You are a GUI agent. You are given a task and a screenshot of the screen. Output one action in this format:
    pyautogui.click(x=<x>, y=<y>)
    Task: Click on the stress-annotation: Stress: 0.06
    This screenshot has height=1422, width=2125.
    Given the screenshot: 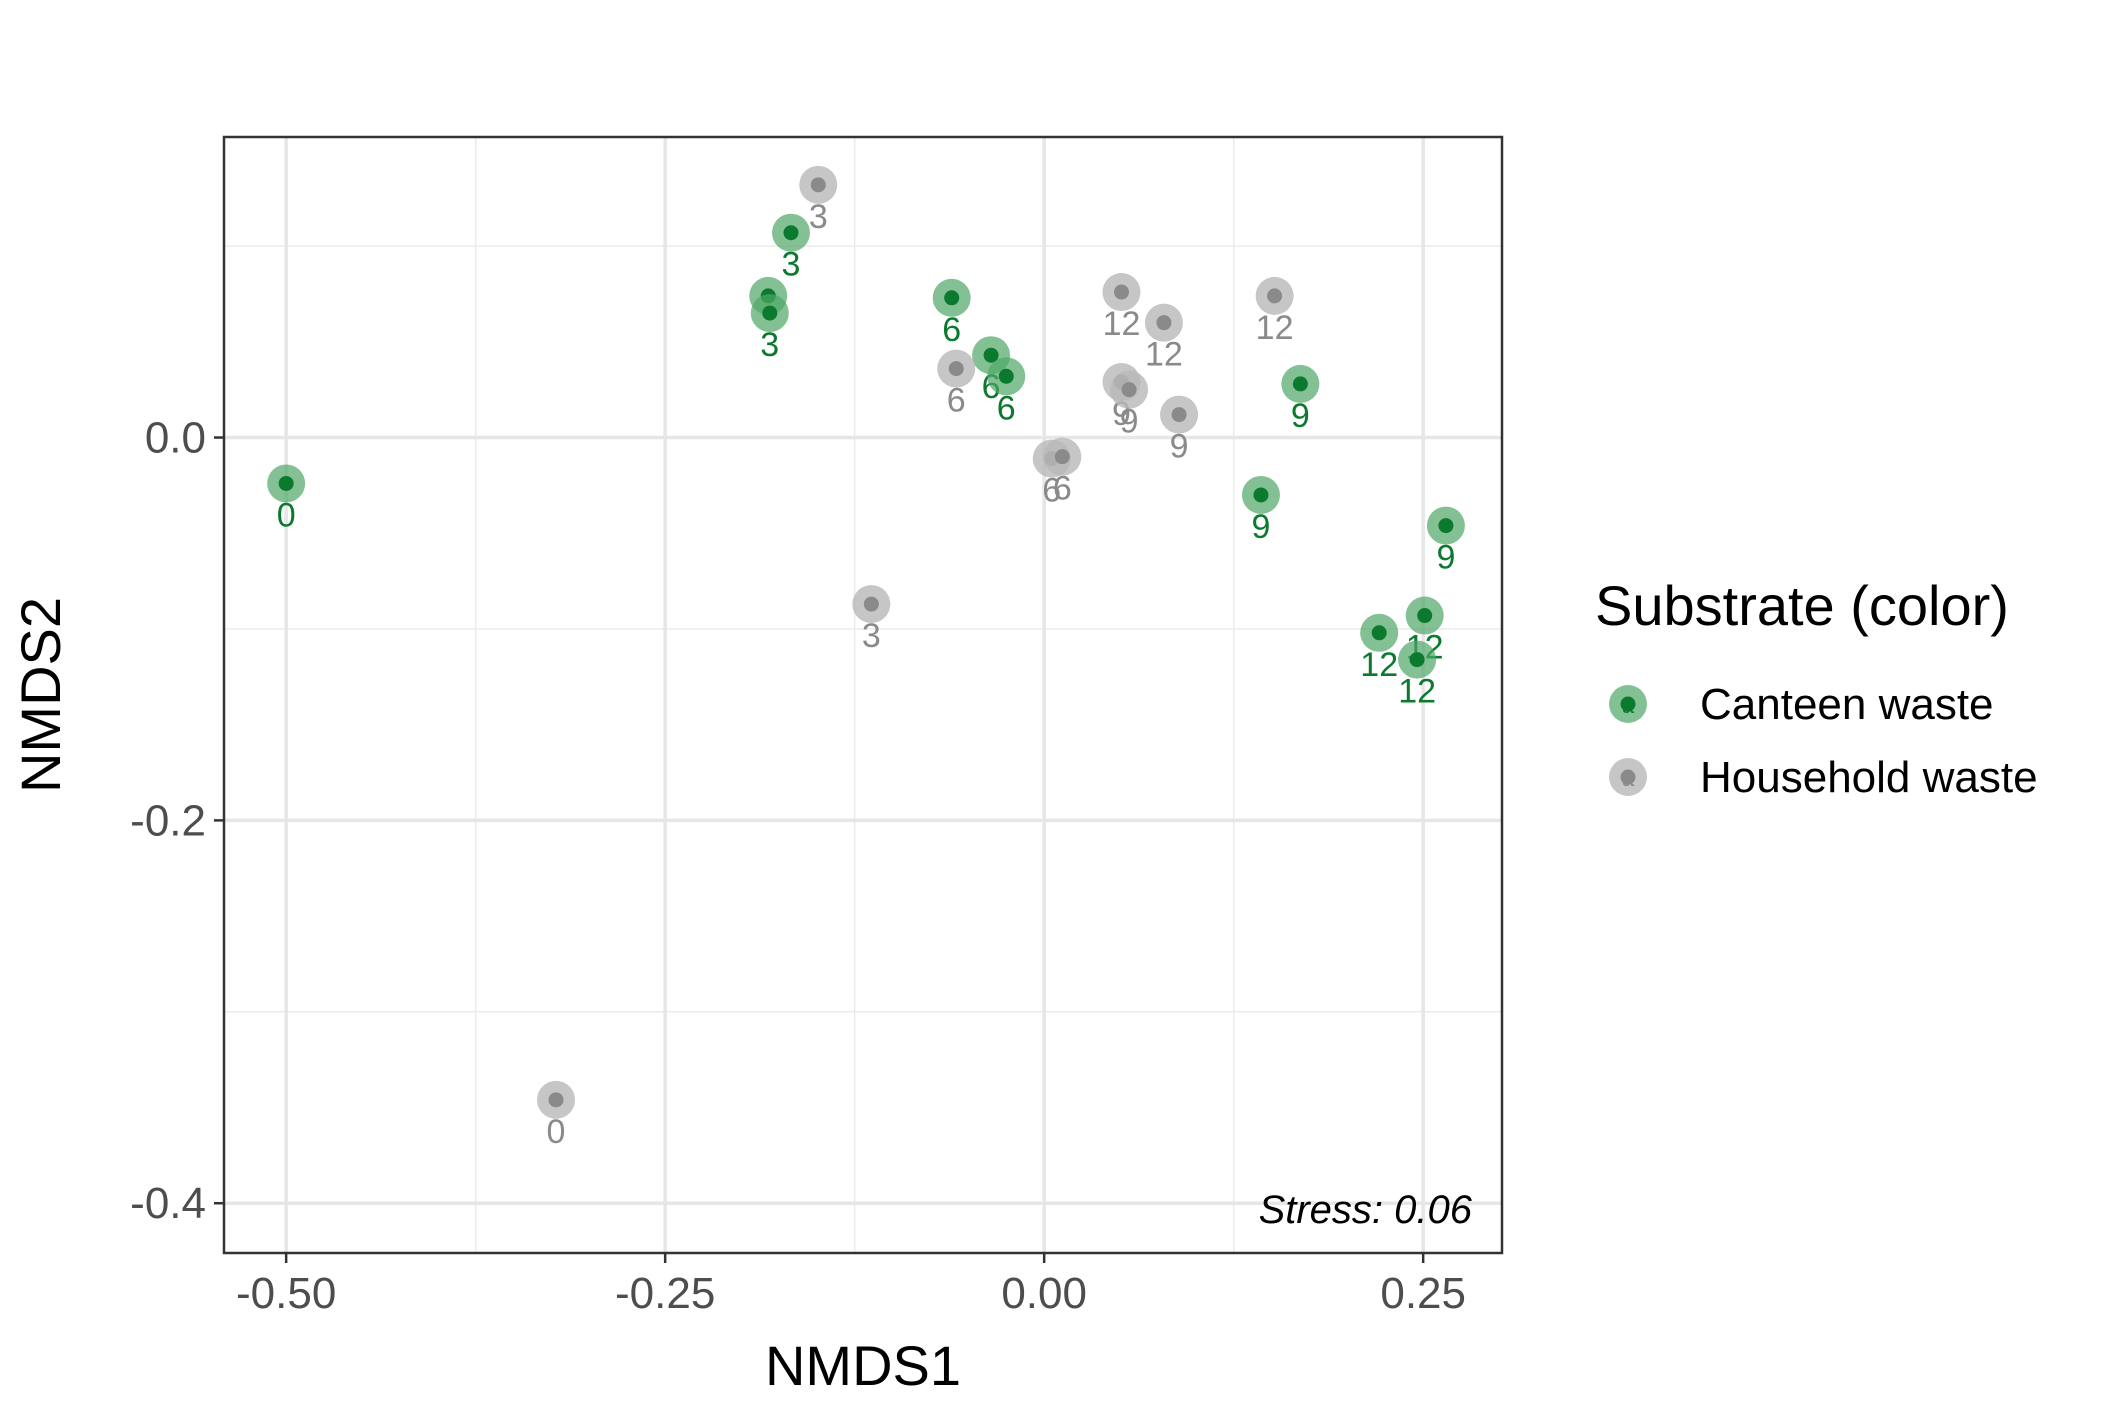 What is the action you would take?
    pyautogui.click(x=1366, y=1210)
    